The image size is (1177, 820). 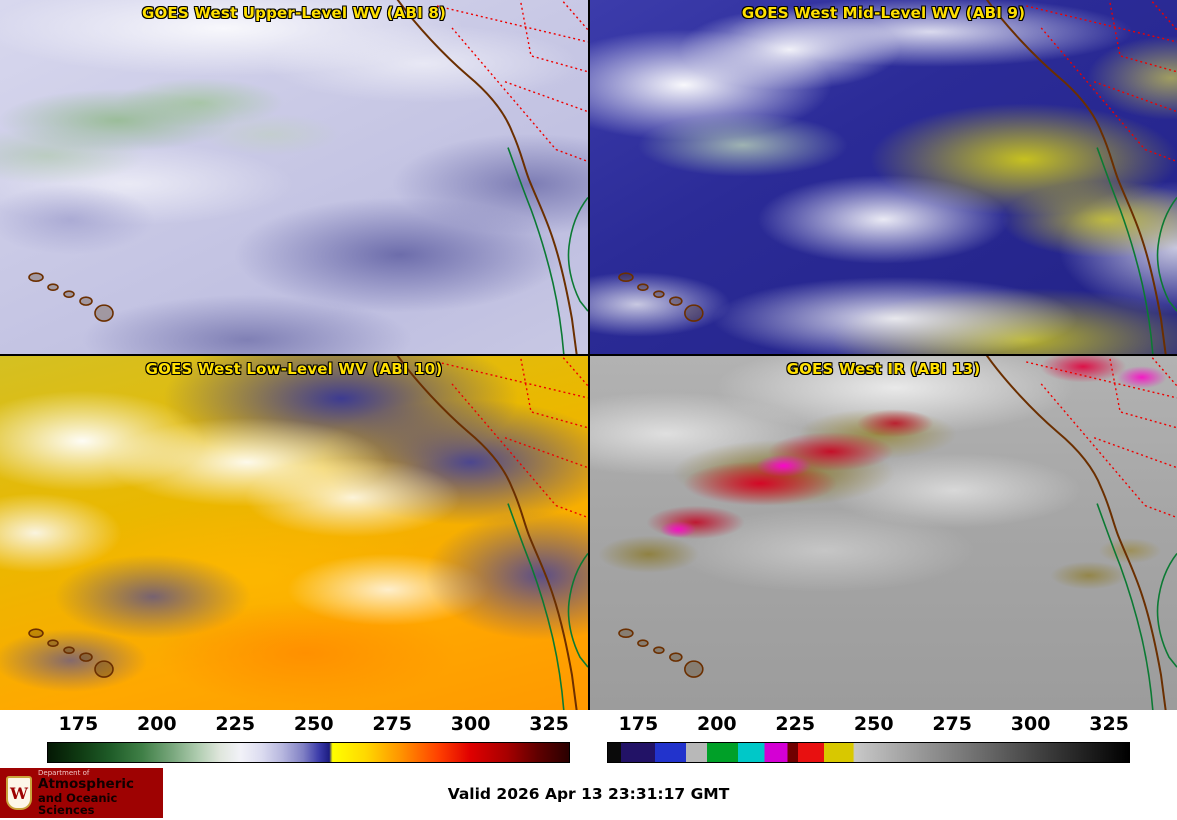 I want to click on wv-colorbar, so click(x=308, y=752).